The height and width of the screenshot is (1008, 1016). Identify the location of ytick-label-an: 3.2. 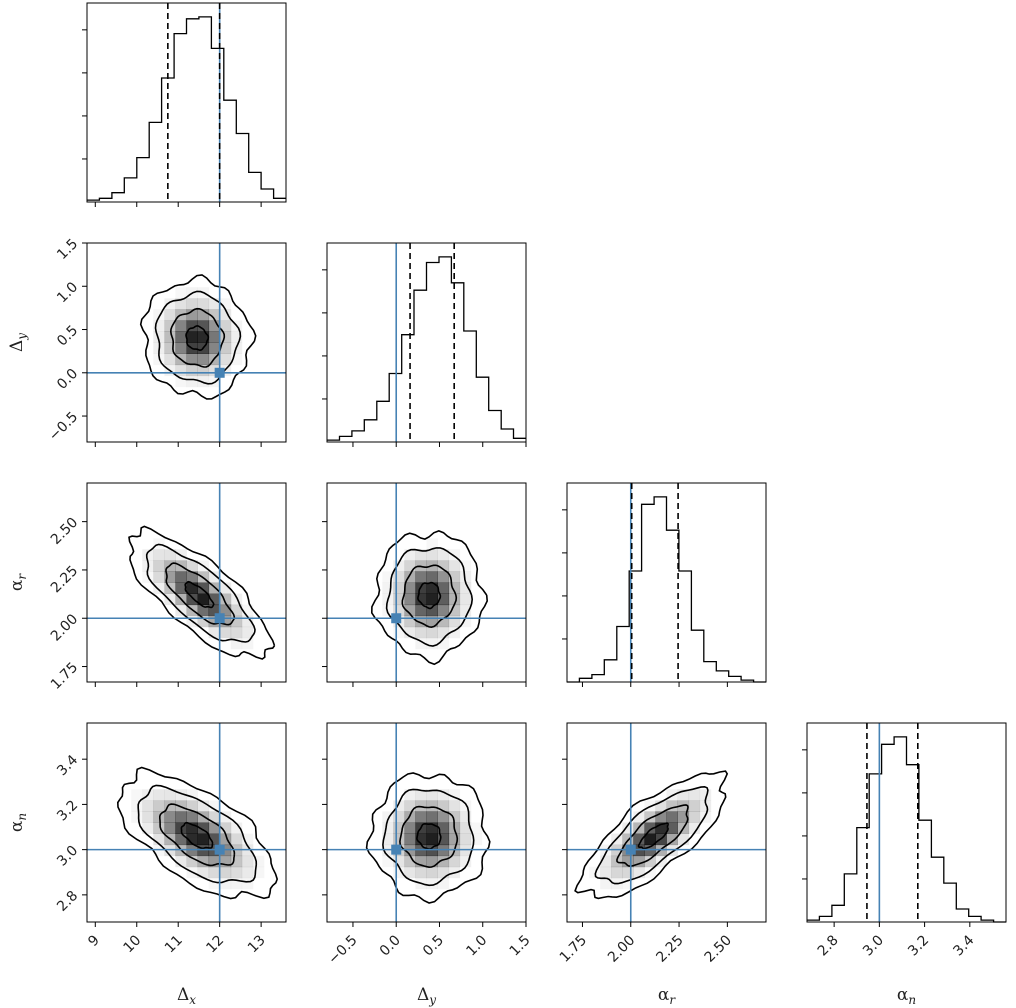
(67, 810).